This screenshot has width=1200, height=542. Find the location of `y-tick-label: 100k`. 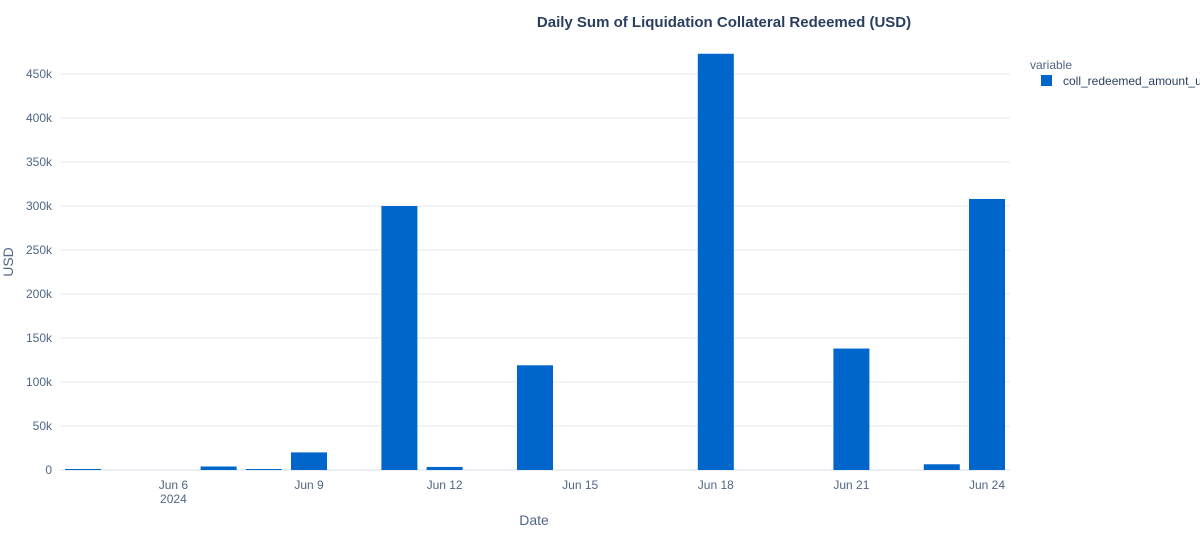

y-tick-label: 100k is located at coordinates (39, 382).